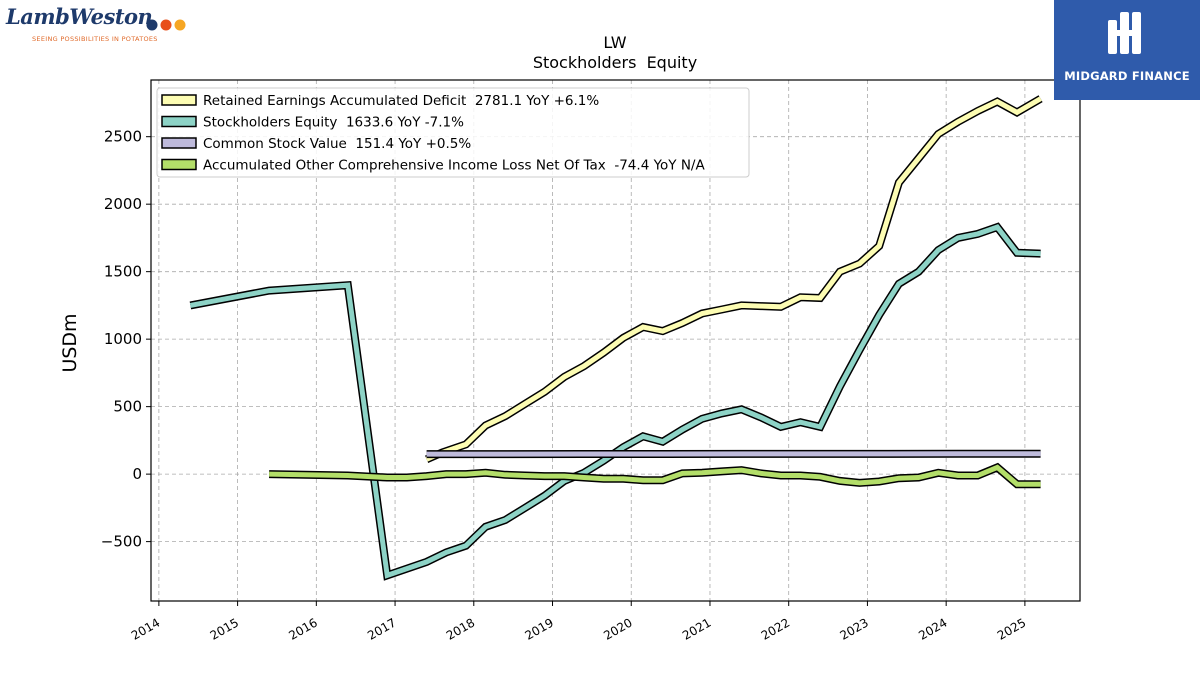  What do you see at coordinates (337, 144) in the screenshot?
I see `legend-entry: Common Stock Value 151.4 YoY +0.5%` at bounding box center [337, 144].